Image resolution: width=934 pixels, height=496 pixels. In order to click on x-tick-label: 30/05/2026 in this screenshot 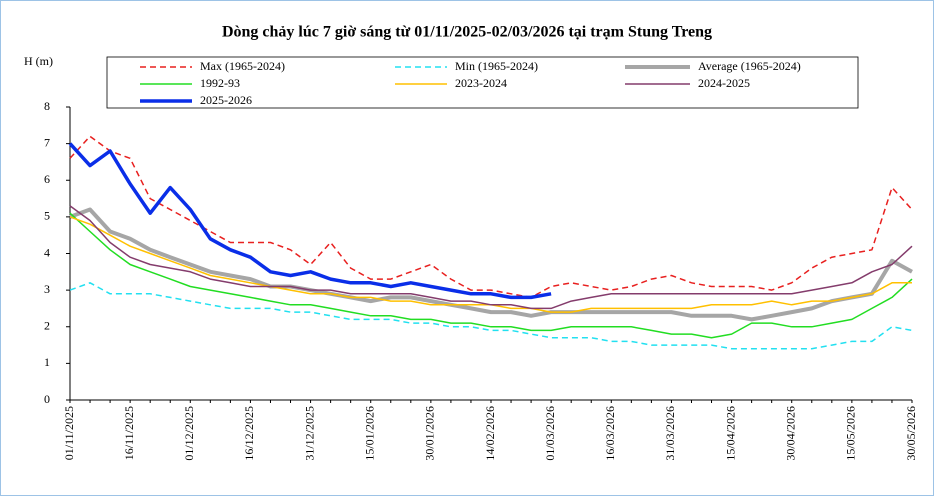, I will do `click(911, 433)`.